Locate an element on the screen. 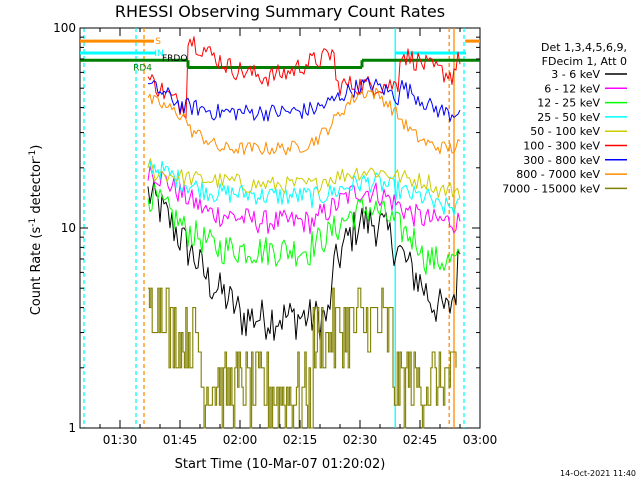 The width and height of the screenshot is (640, 480). saa-flag-label: S is located at coordinates (158, 42).